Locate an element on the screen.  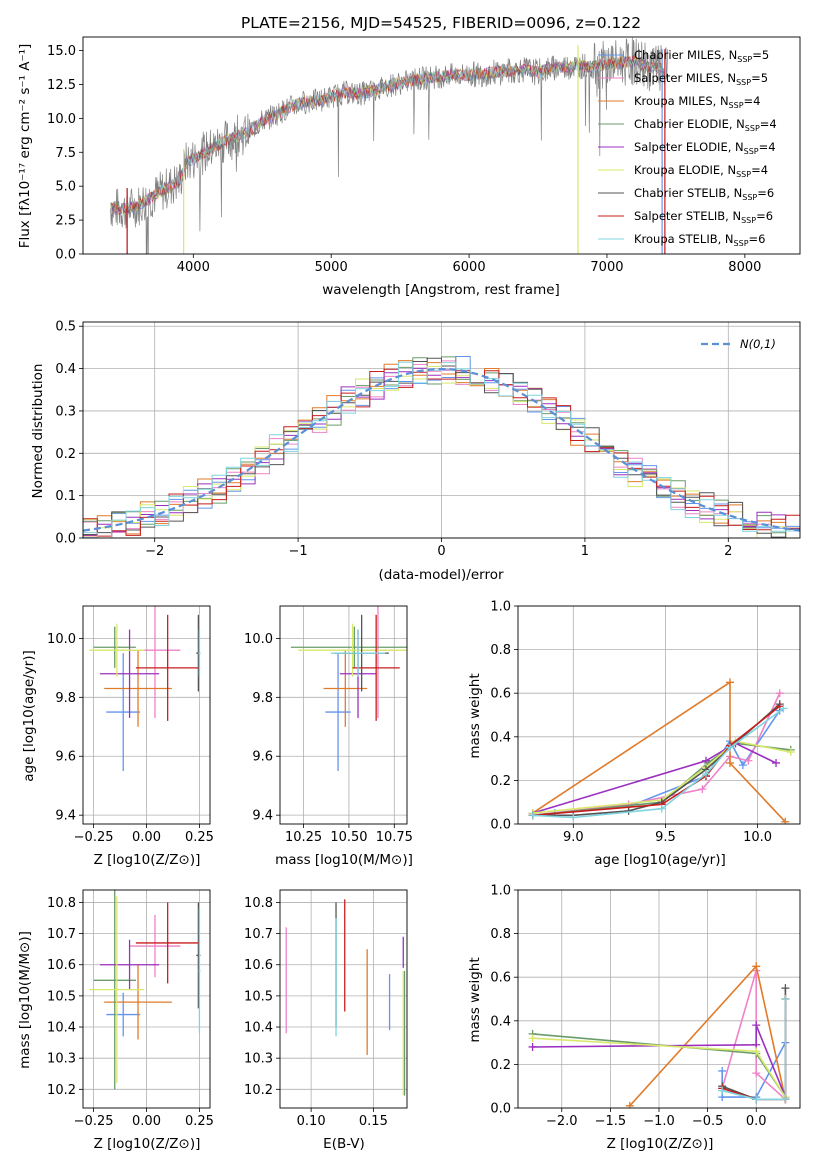
mass-z-ylabel: mass [log10(M/M⊙)] is located at coordinates (25, 1000).